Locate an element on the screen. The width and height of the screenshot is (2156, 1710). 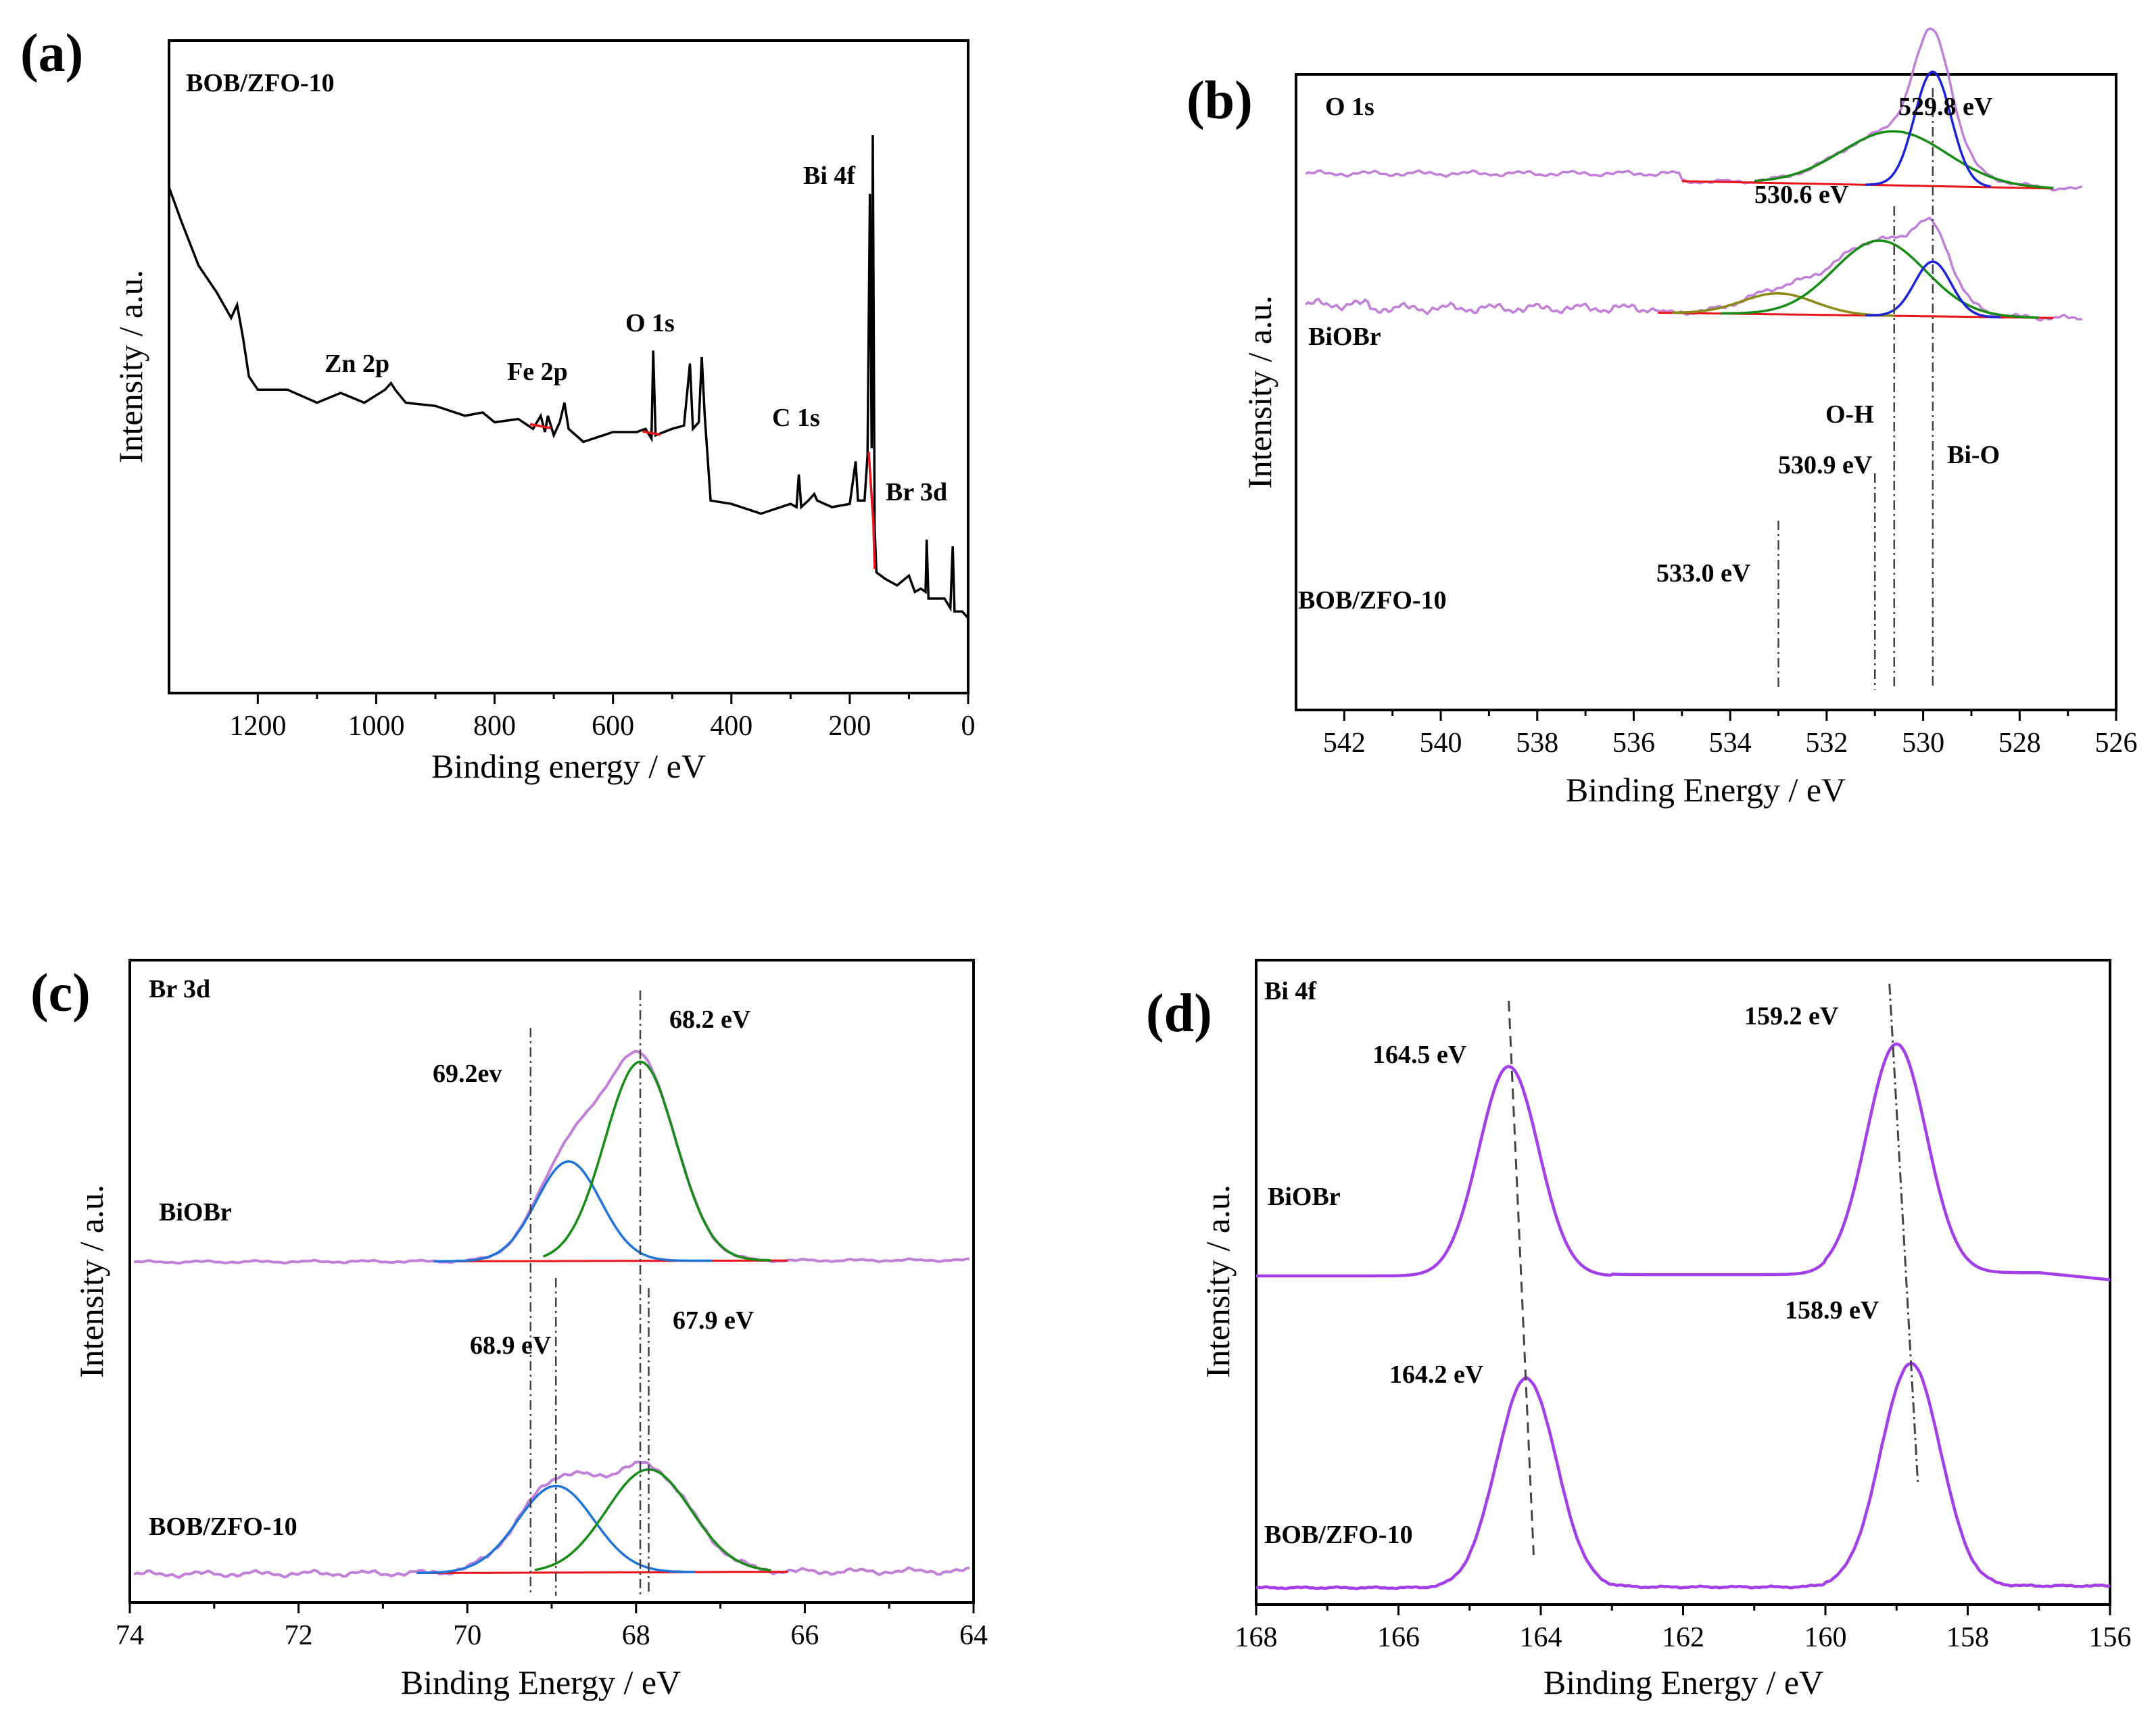
biobr-br3d-3-2-component is located at coordinates (573, 1211).